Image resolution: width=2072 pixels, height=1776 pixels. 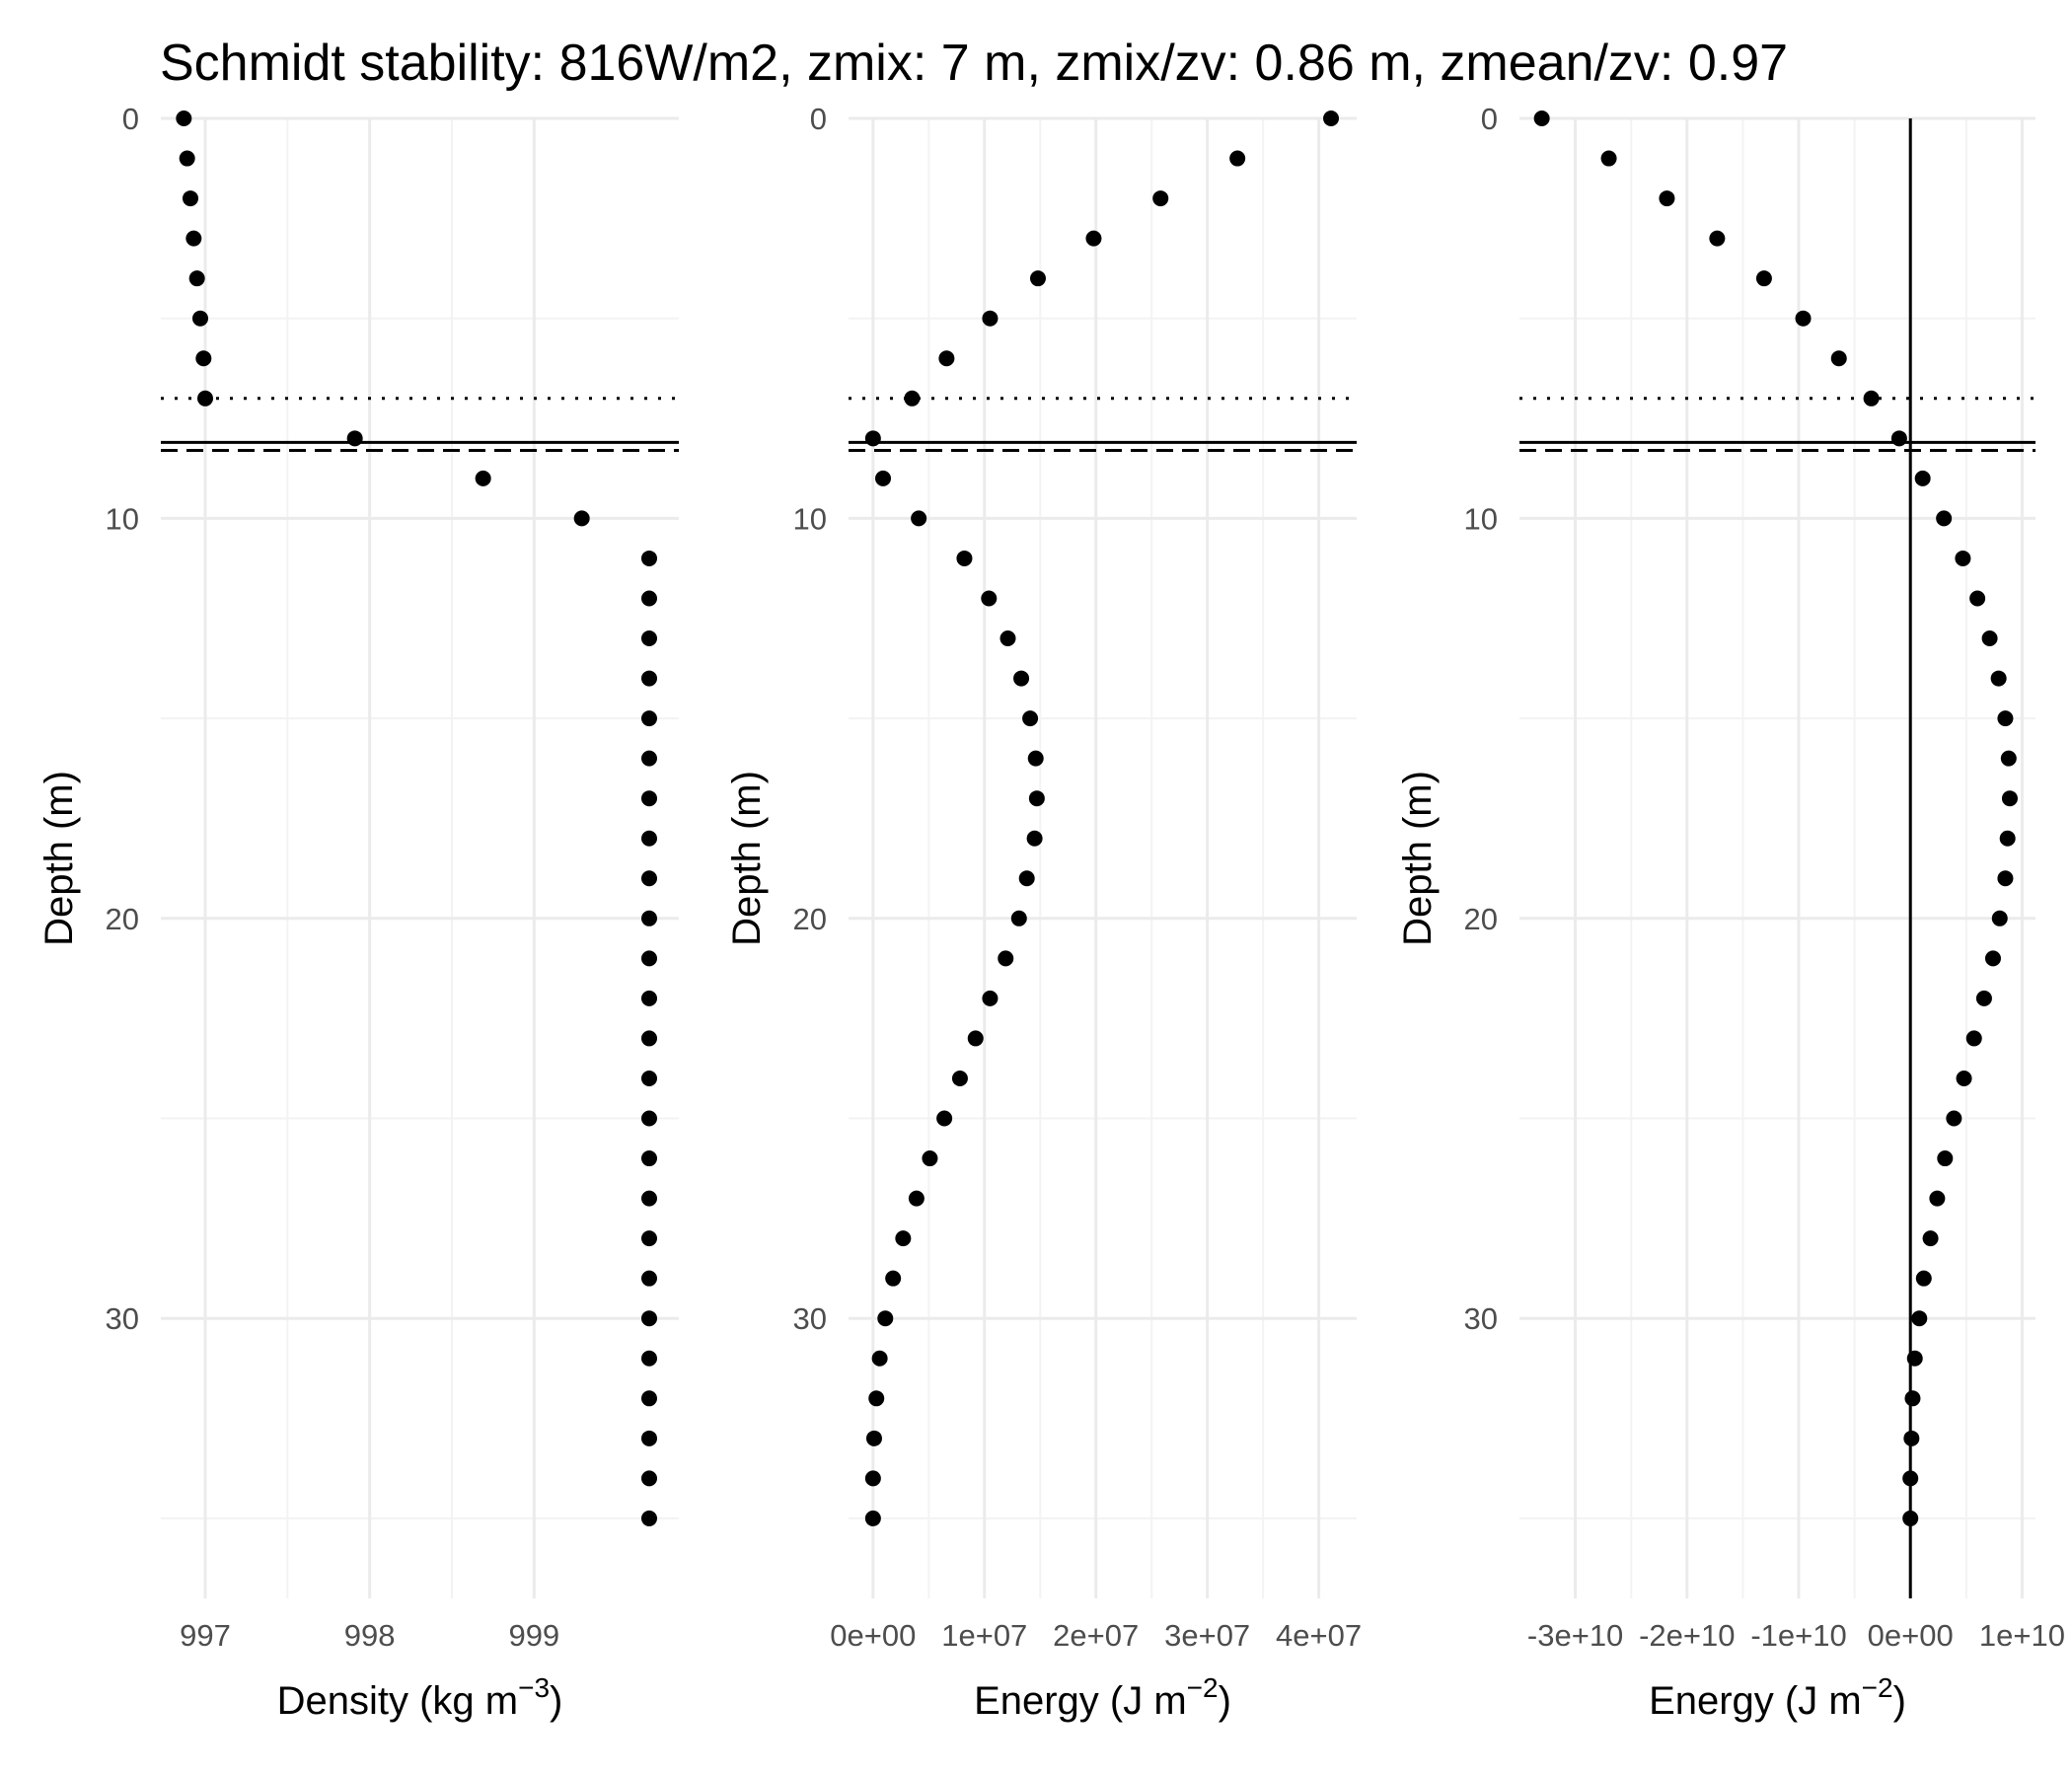 I want to click on x-tick-label: 4e+07, so click(x=1319, y=1636).